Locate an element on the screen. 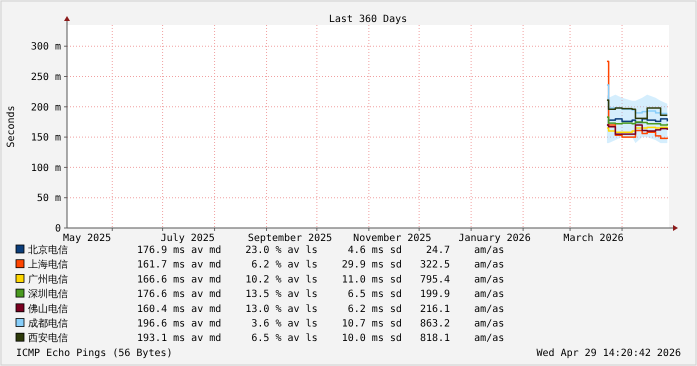 The height and width of the screenshot is (366, 697). y-tick-label: 250 m is located at coordinates (45, 78).